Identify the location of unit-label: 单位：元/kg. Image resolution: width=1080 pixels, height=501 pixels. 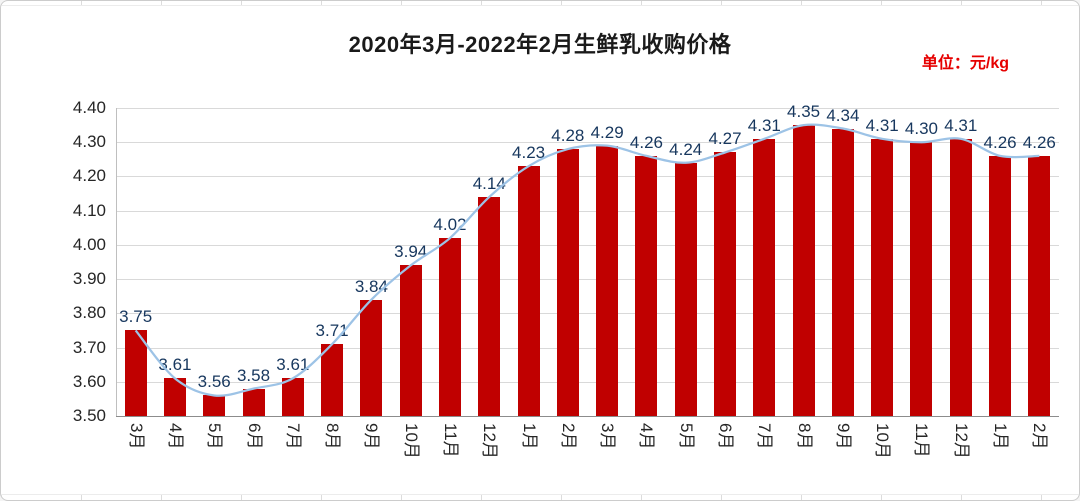
(965, 63).